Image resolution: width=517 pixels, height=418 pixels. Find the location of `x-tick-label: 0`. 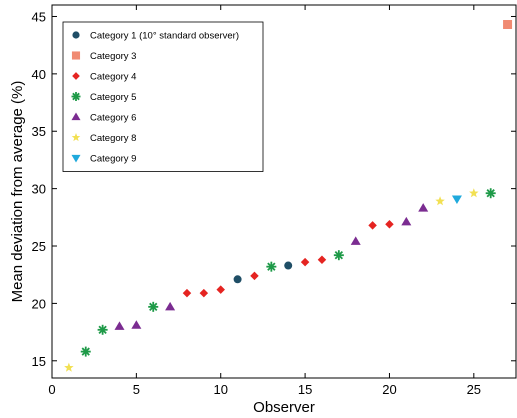

x-tick-label: 0 is located at coordinates (51, 389).